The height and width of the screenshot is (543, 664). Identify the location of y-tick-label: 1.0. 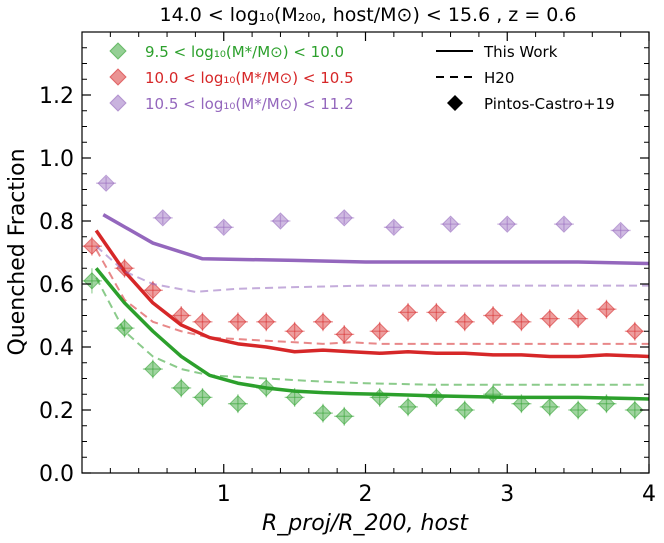
(56, 159).